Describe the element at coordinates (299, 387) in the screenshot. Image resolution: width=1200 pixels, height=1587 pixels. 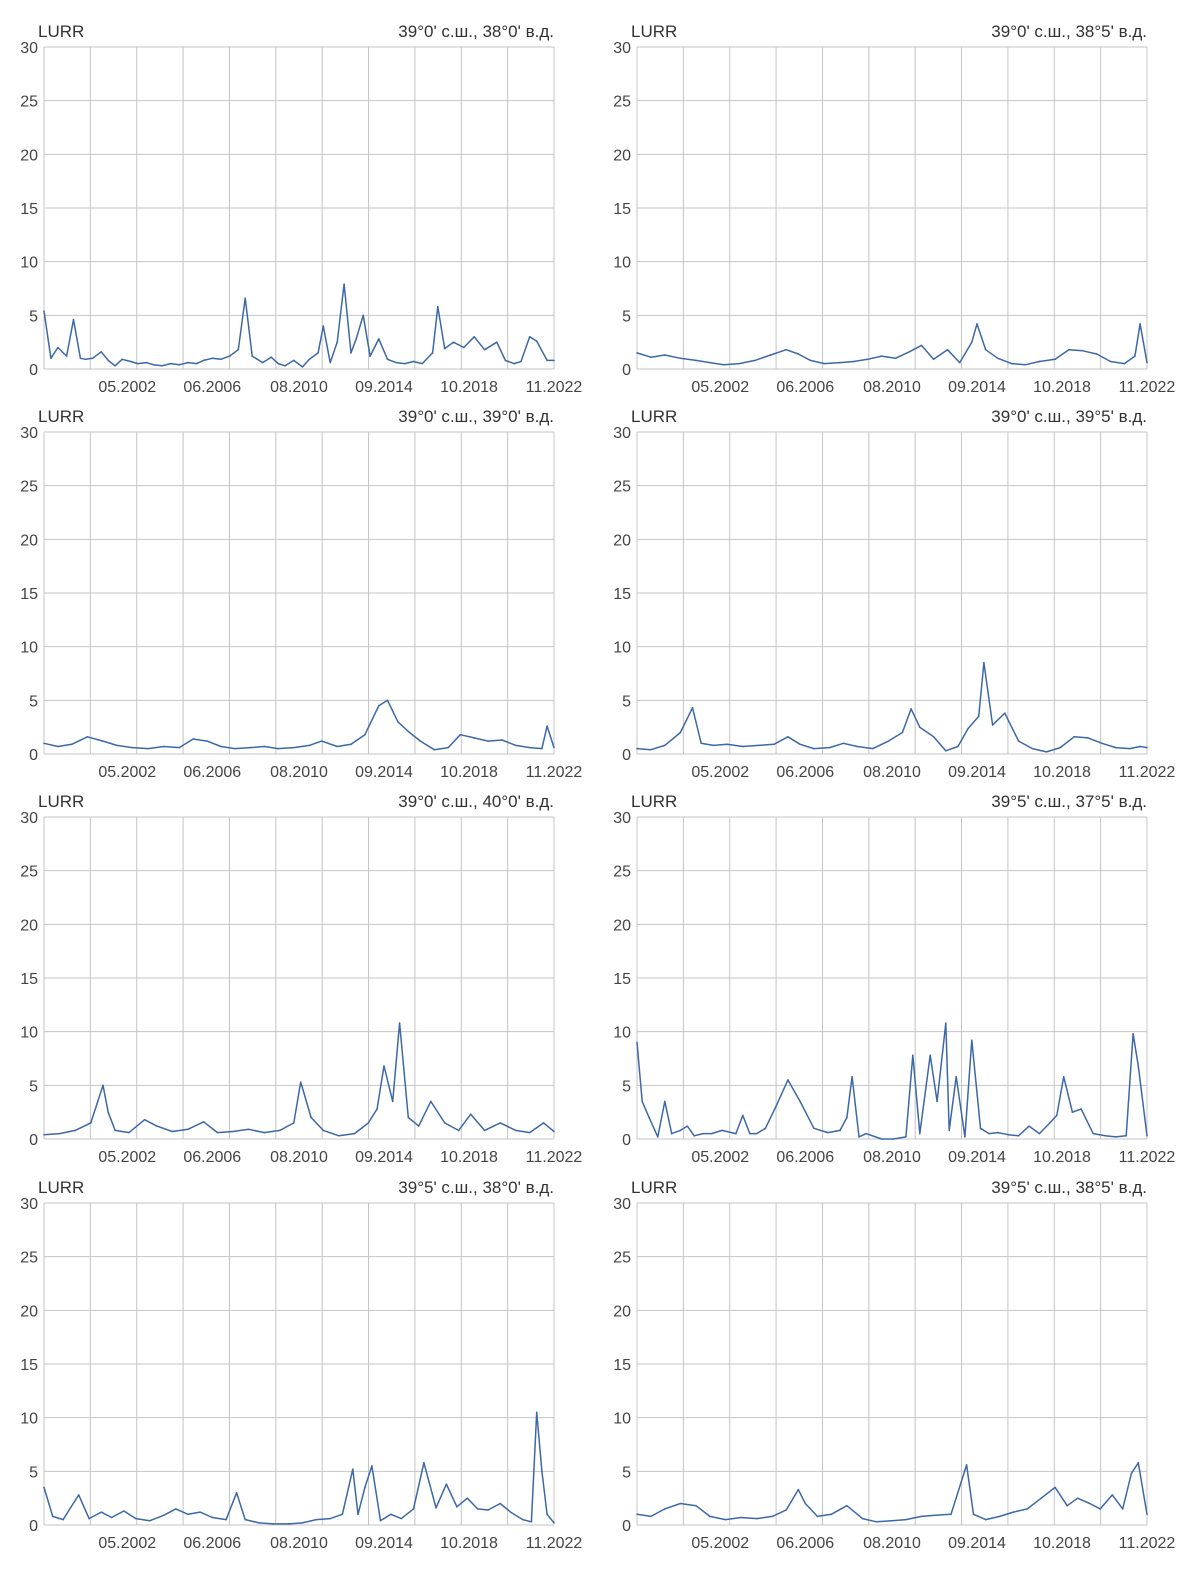
I see `x-tick-label: 08.2010` at that location.